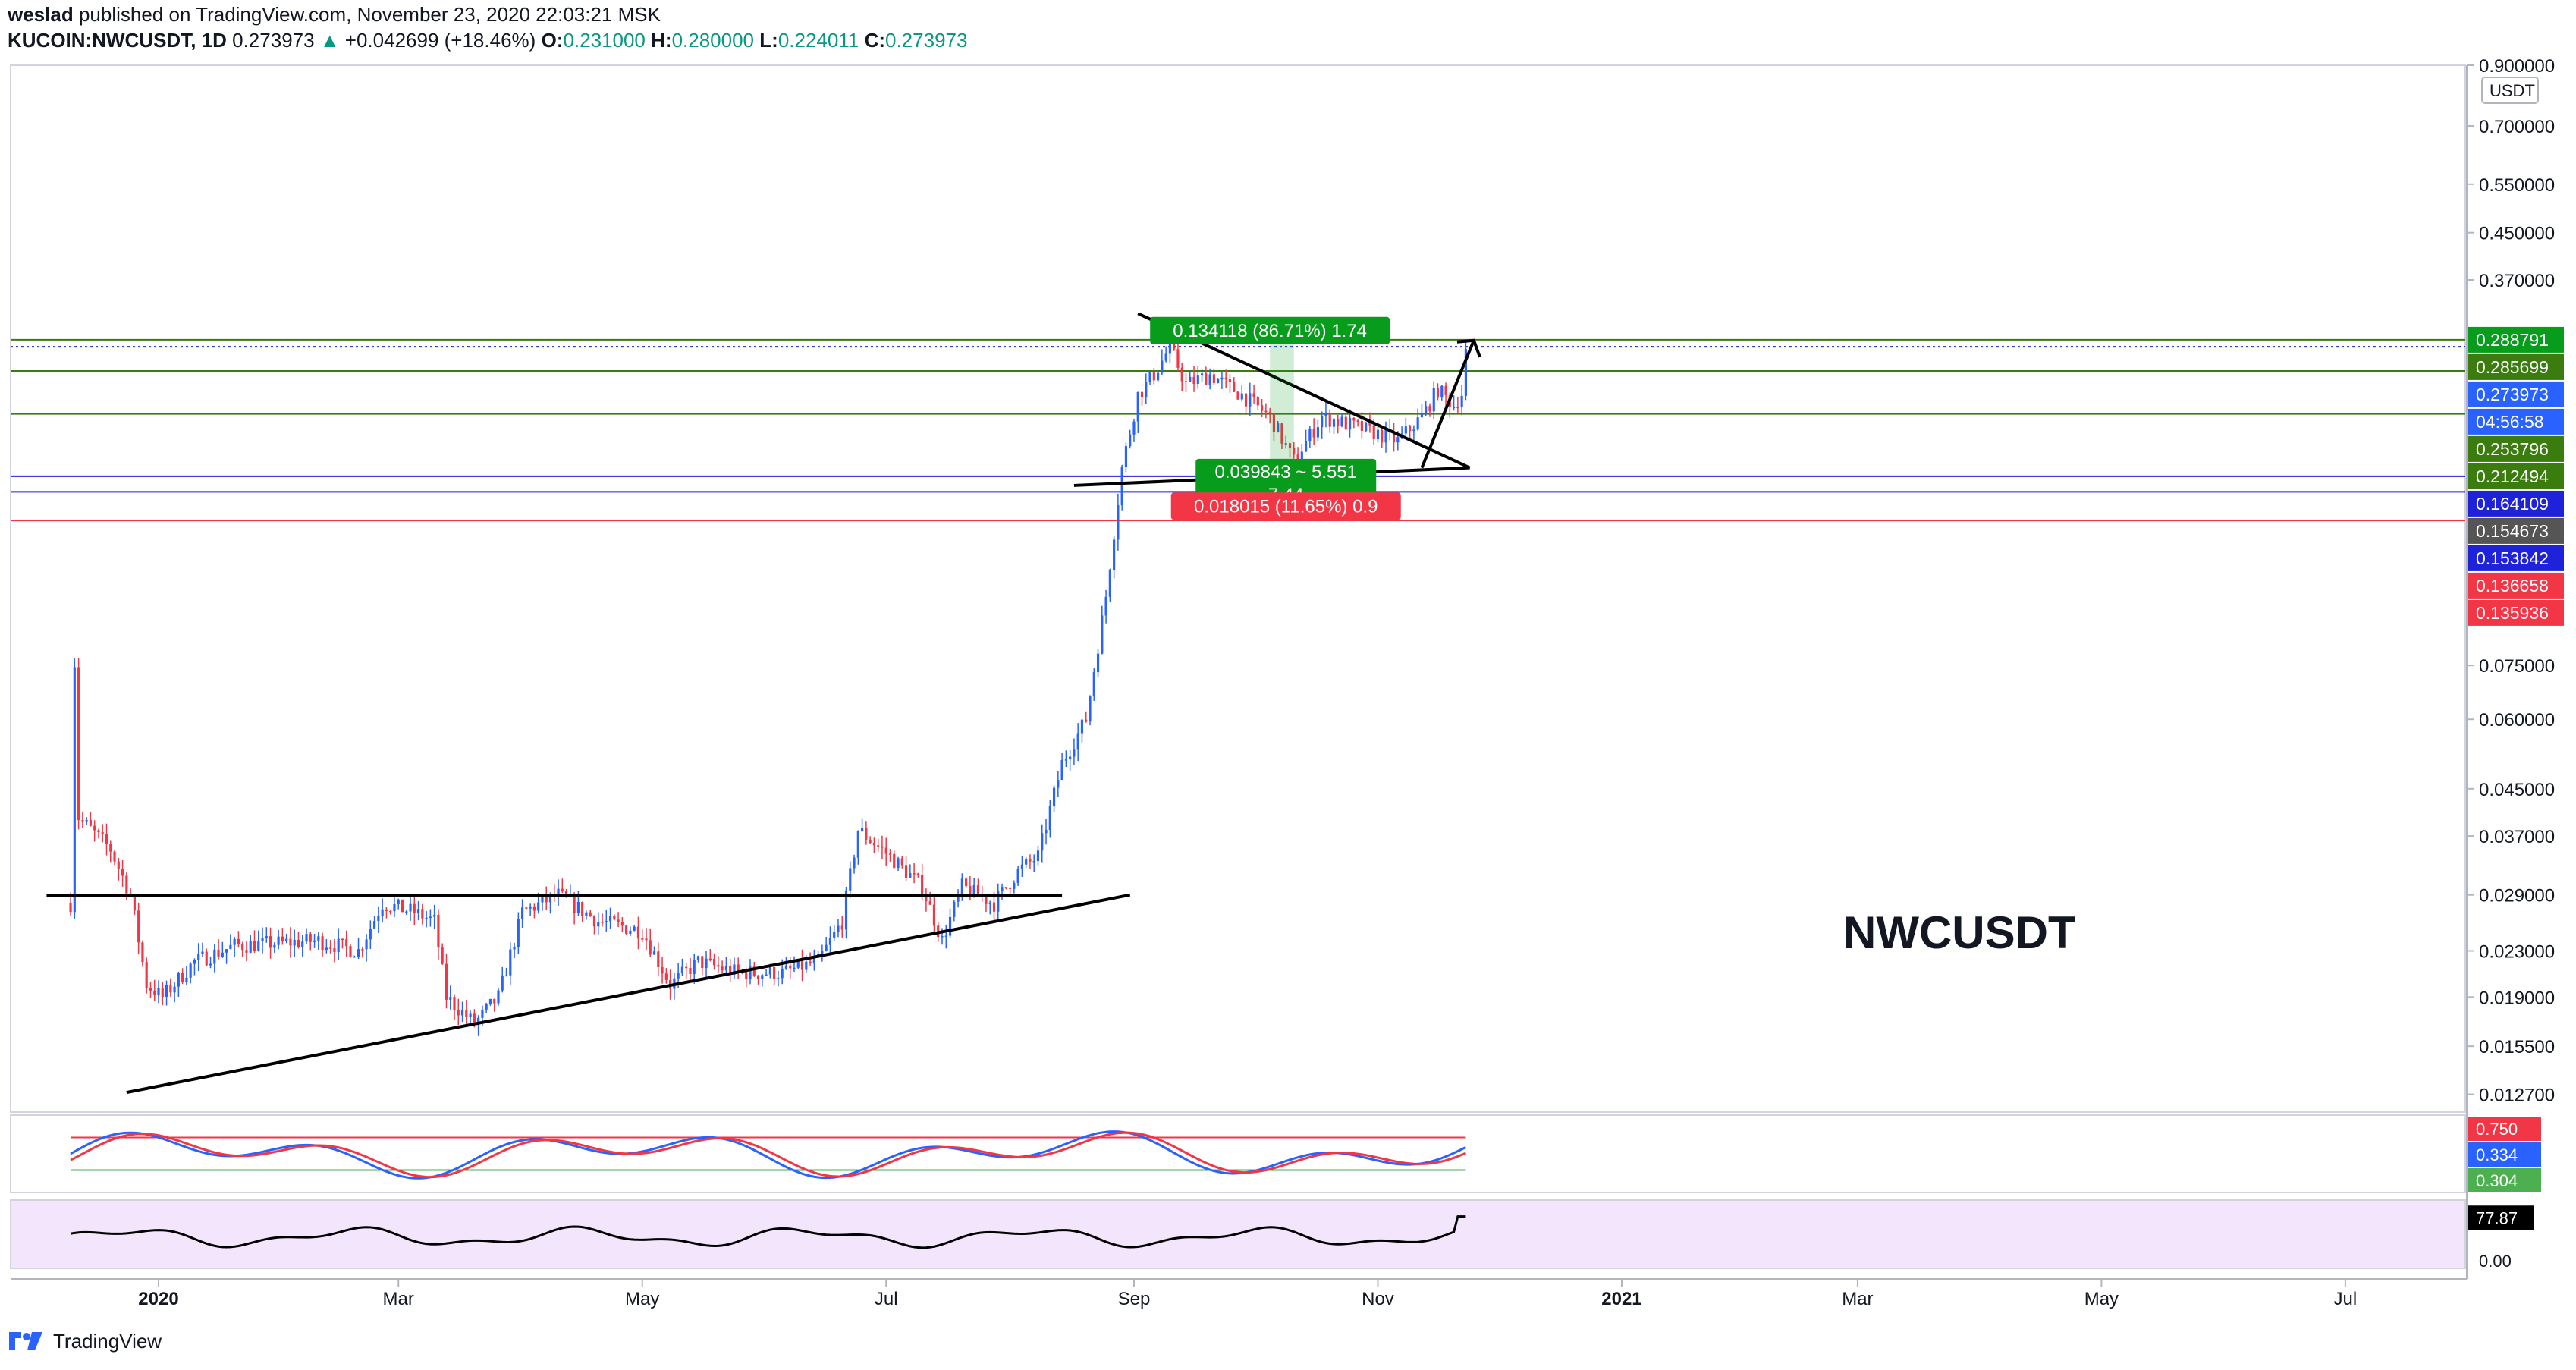 This screenshot has width=2576, height=1370. Describe the element at coordinates (2497, 1129) in the screenshot. I see `osc-tag-label: 0.750` at that location.